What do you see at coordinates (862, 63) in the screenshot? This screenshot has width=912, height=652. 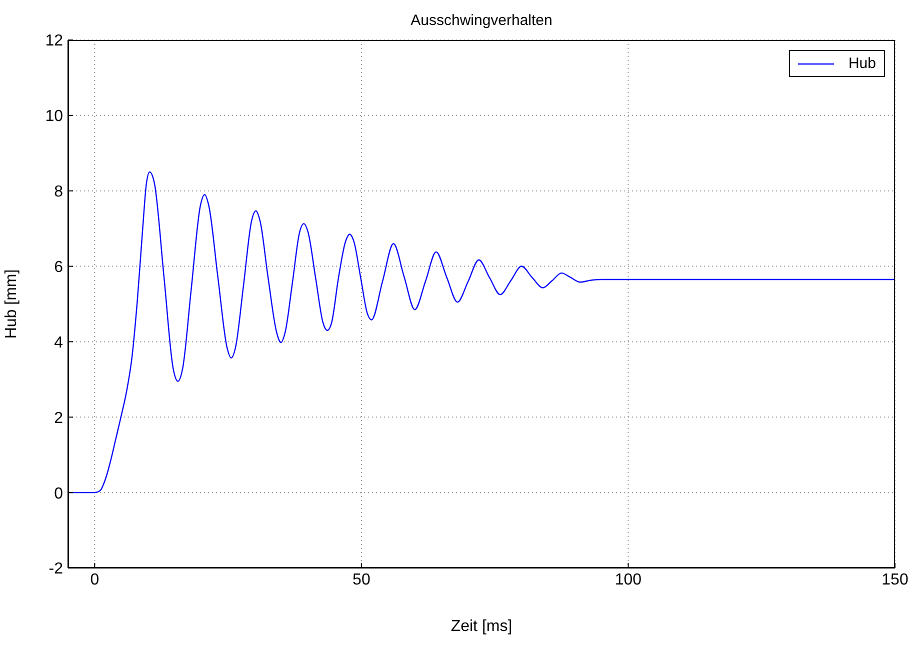 I see `legend-label: Hub` at bounding box center [862, 63].